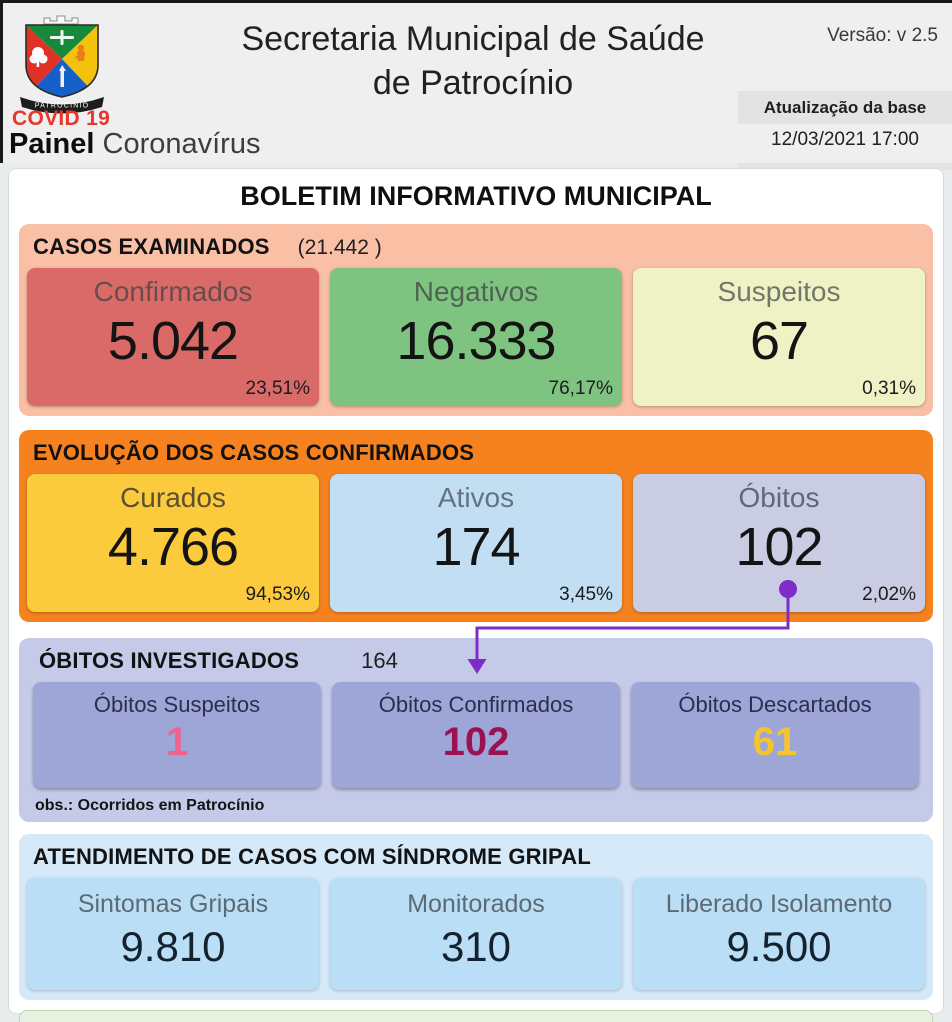 Image resolution: width=952 pixels, height=1022 pixels. Describe the element at coordinates (476, 341) in the screenshot. I see `card-value: 16.333` at that location.